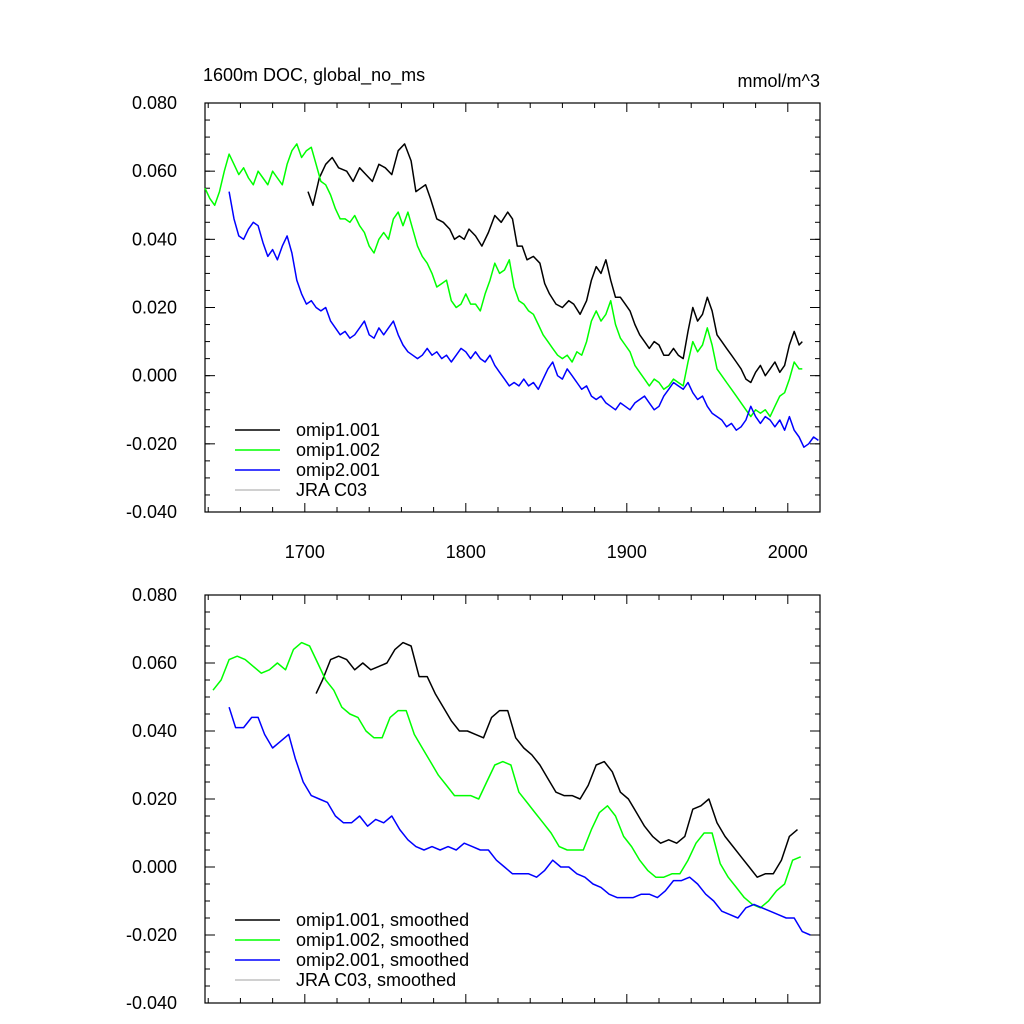  Describe the element at coordinates (779, 81) in the screenshot. I see `units-label: mmol/m^3` at that location.